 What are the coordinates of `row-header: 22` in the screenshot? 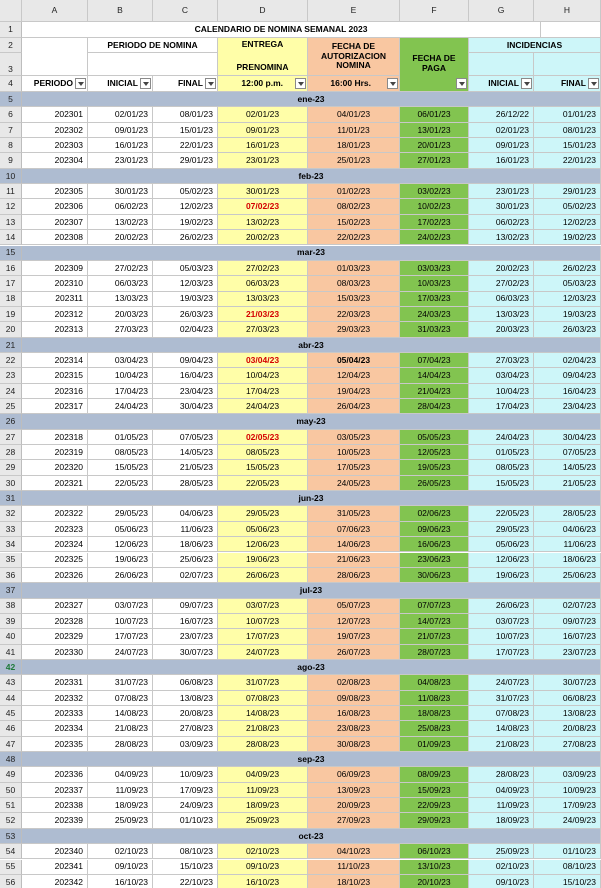 It's located at (11, 360).